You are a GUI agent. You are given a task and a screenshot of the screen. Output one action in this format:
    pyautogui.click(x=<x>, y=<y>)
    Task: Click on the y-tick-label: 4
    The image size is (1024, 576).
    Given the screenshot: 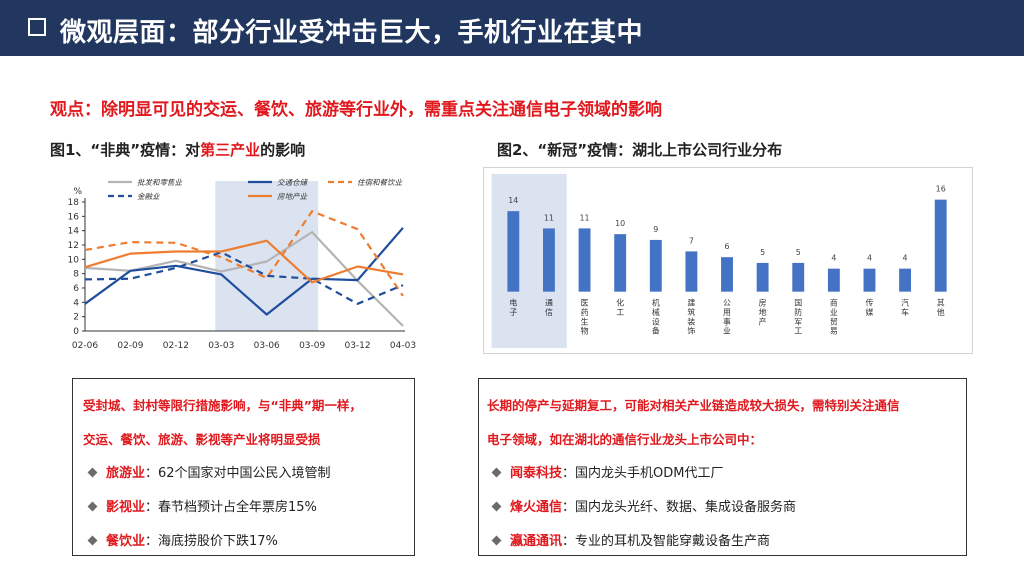 What is the action you would take?
    pyautogui.click(x=76, y=303)
    